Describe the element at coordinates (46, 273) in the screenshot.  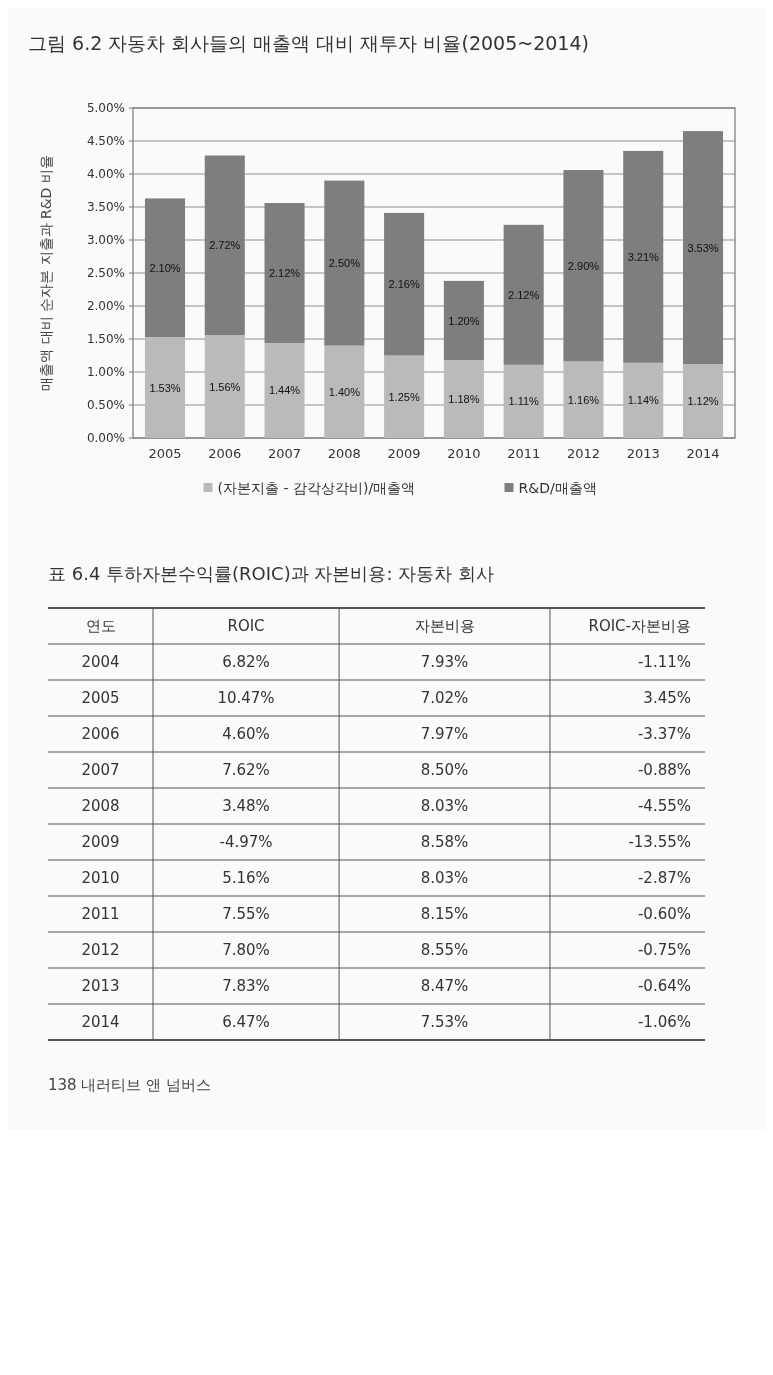
I see `y-axis-title: 매출액 대비 순자본 지출과 R&D 비율` at that location.